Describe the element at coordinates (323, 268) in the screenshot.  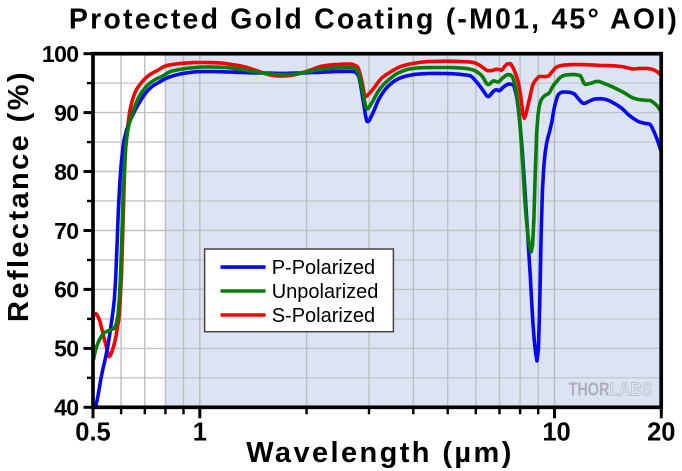
I see `svg-text: P-Polarized` at that location.